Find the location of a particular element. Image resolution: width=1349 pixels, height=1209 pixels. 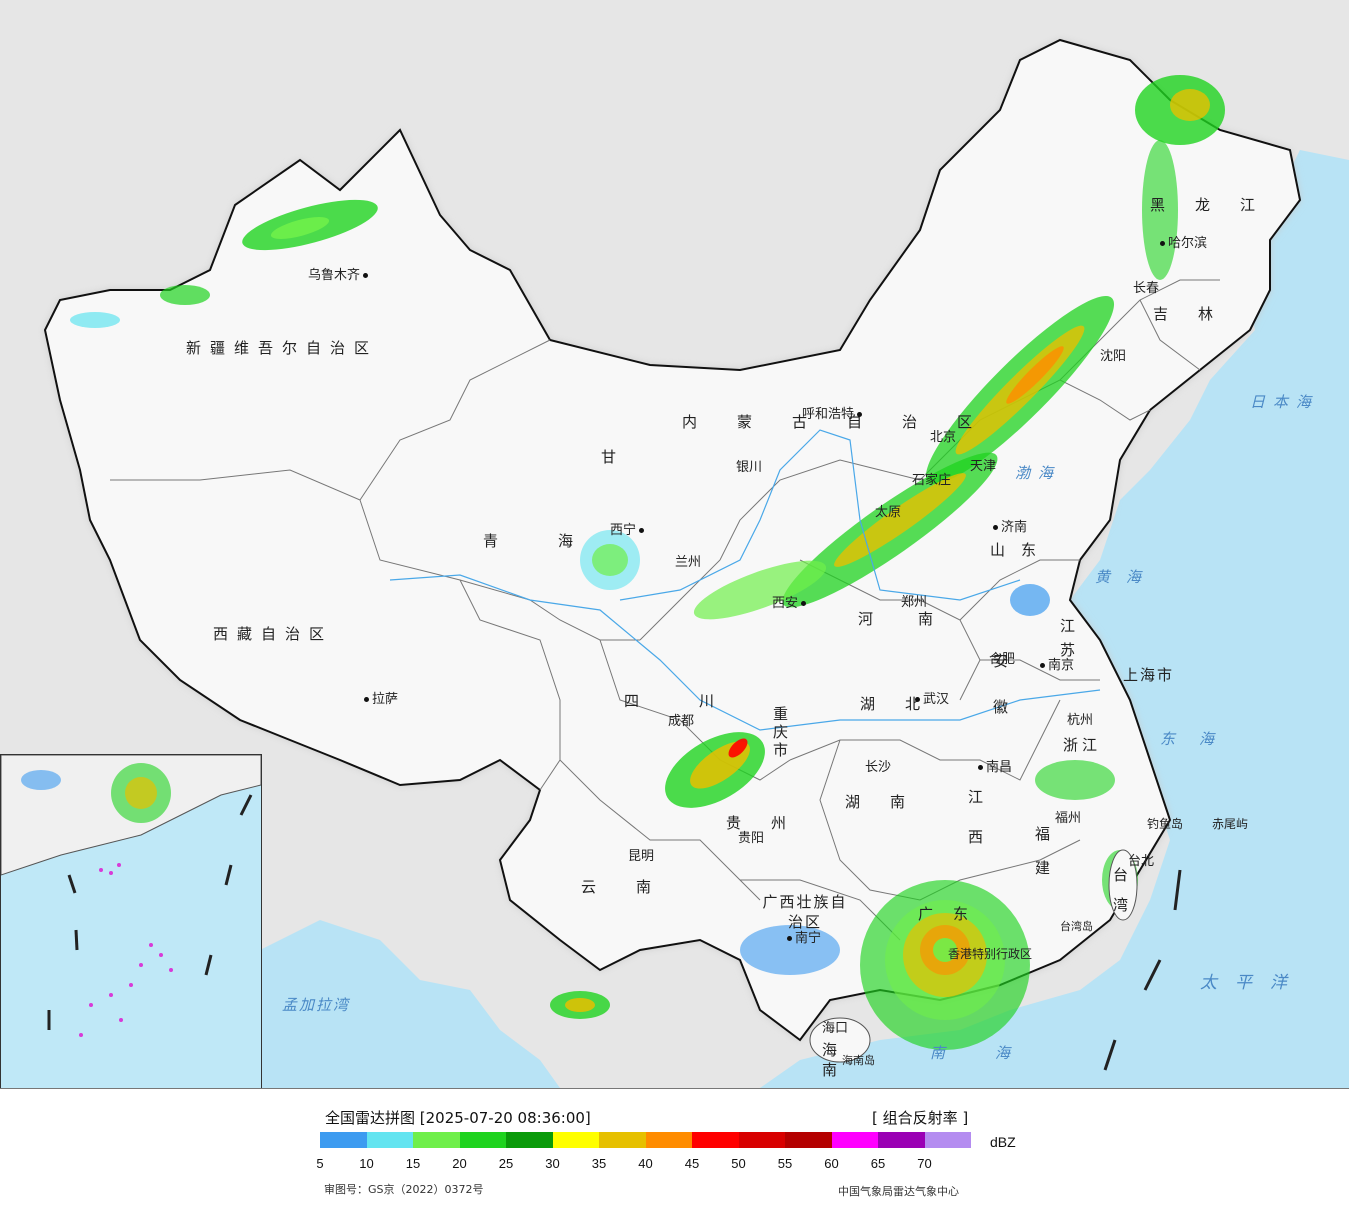

region-fujian: 福建 is located at coordinates (1043, 851).